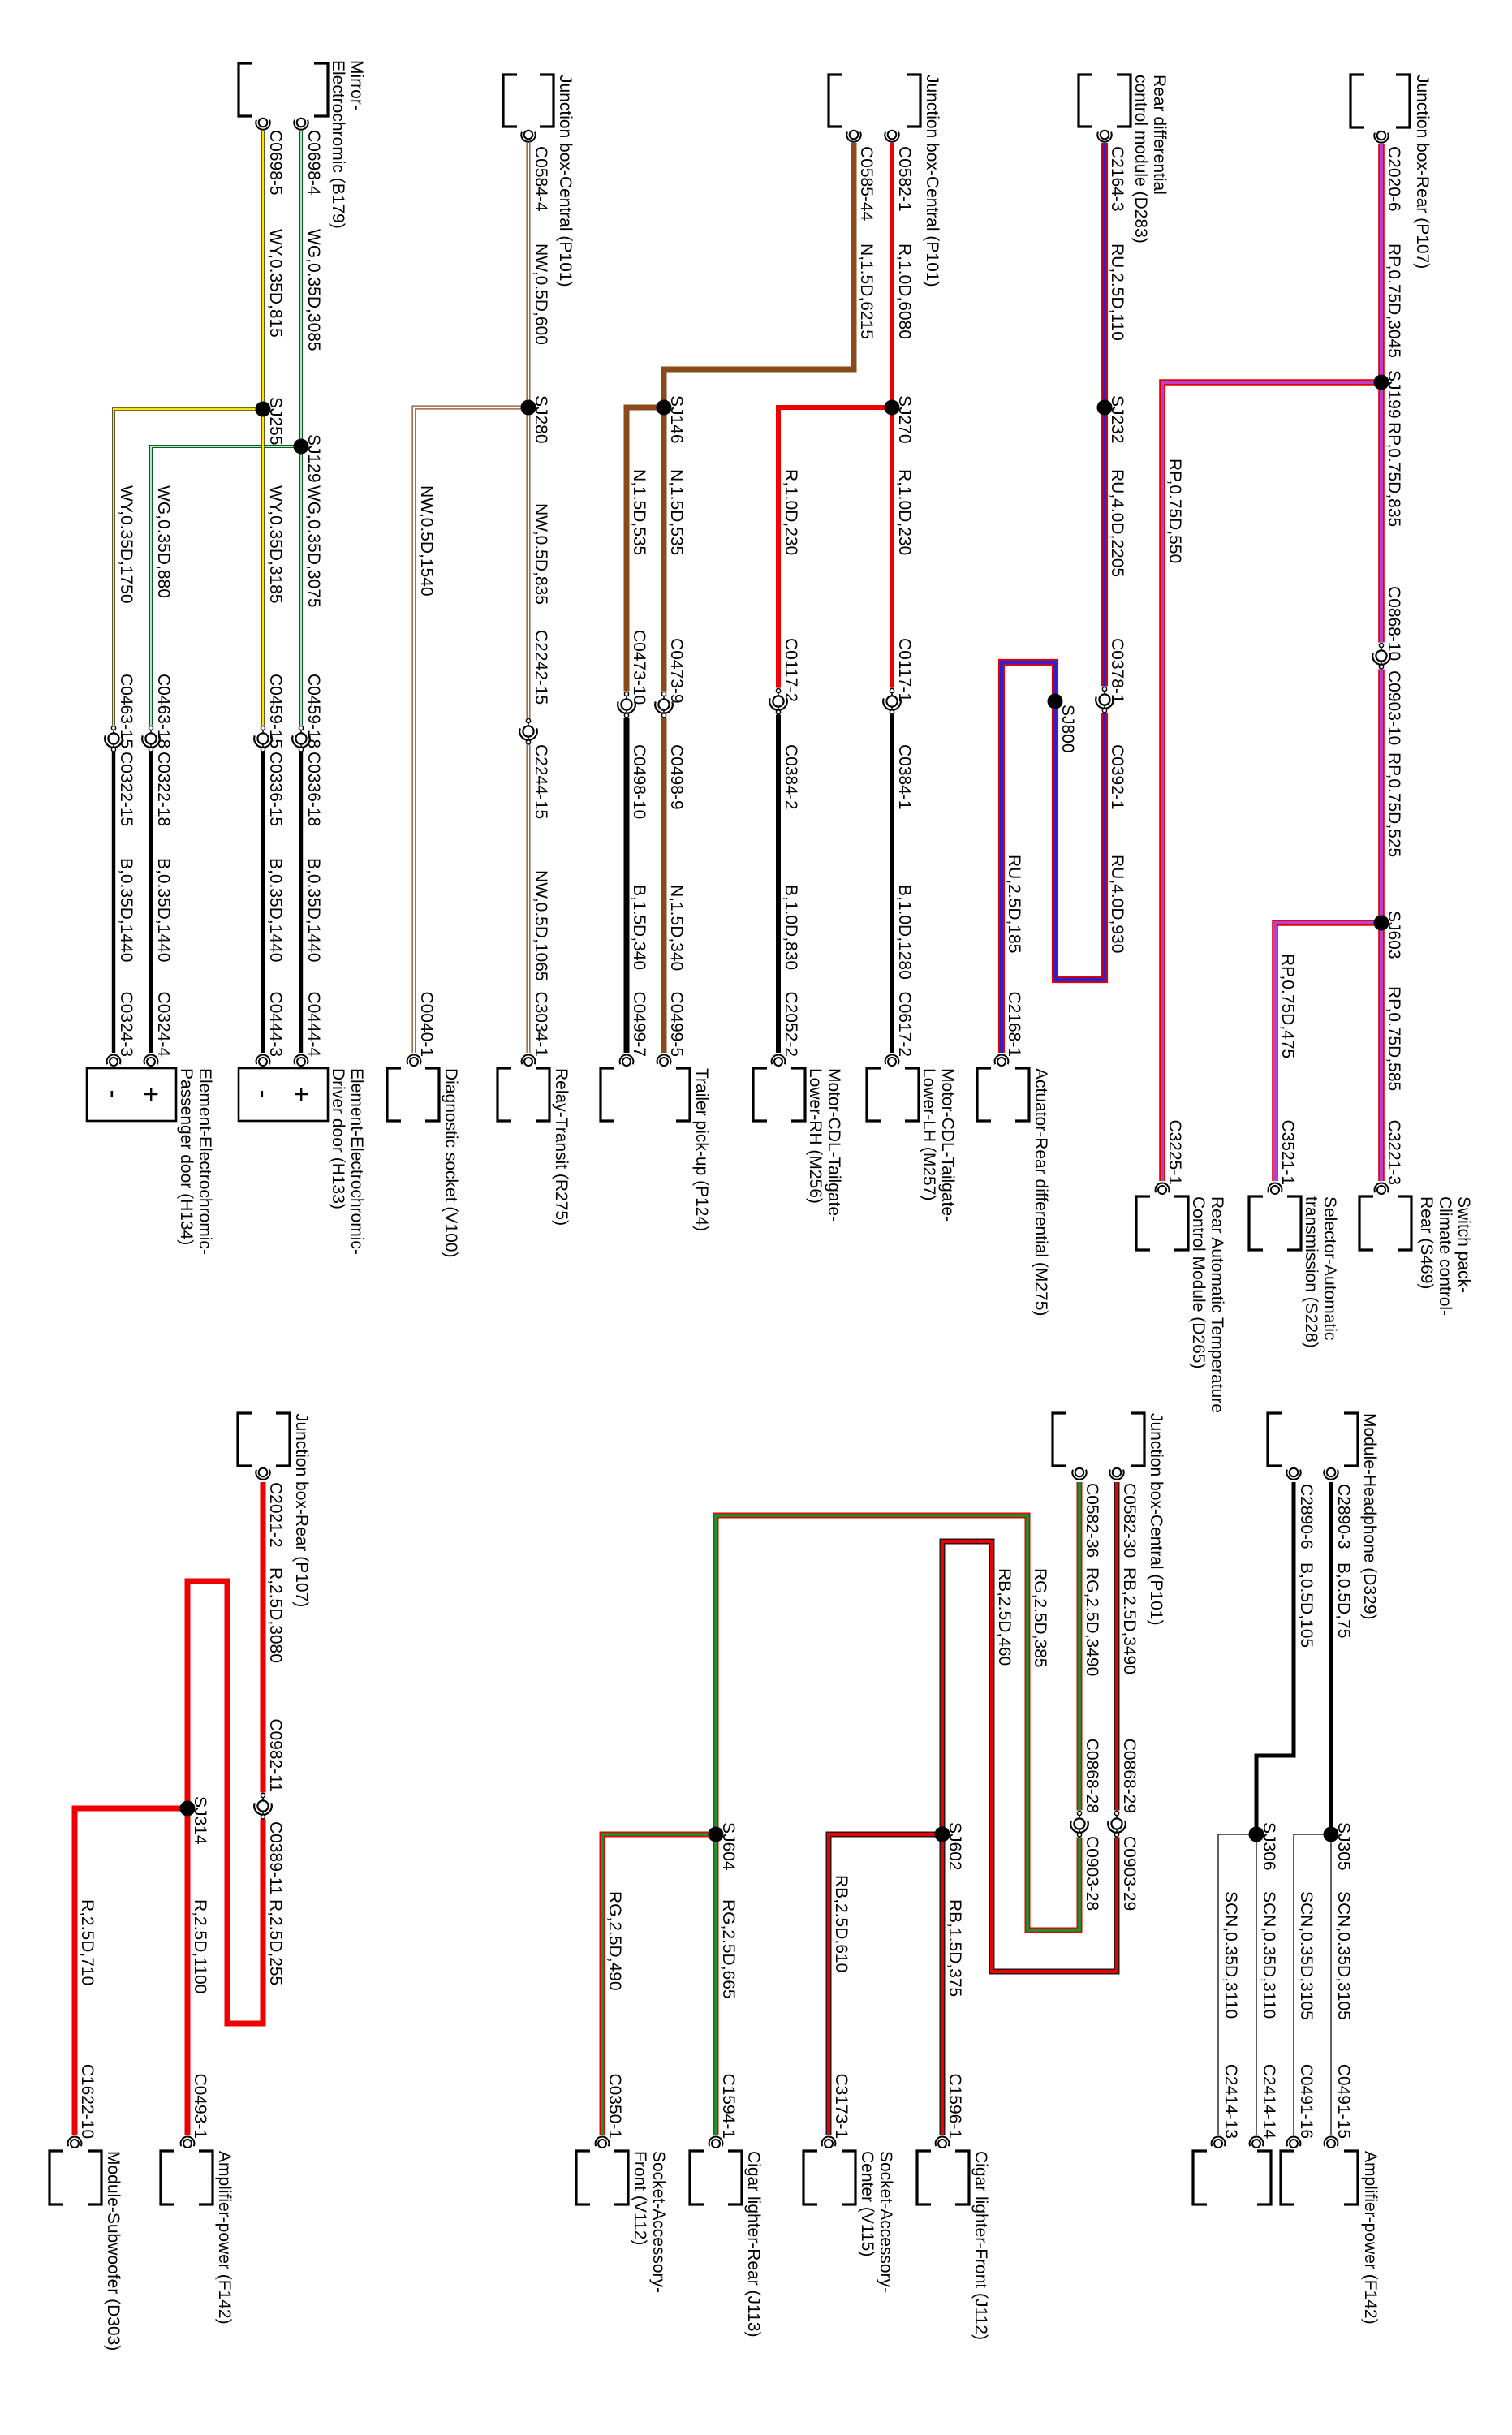  Describe the element at coordinates (164, 1024) in the screenshot. I see `svg-text: C0324-4` at that location.